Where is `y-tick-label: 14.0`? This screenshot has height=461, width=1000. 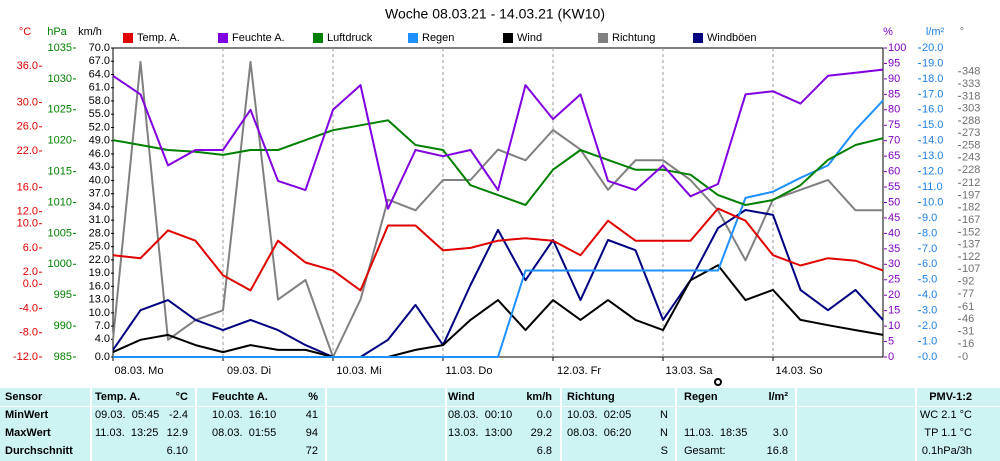
y-tick-label: 14.0 is located at coordinates (932, 141).